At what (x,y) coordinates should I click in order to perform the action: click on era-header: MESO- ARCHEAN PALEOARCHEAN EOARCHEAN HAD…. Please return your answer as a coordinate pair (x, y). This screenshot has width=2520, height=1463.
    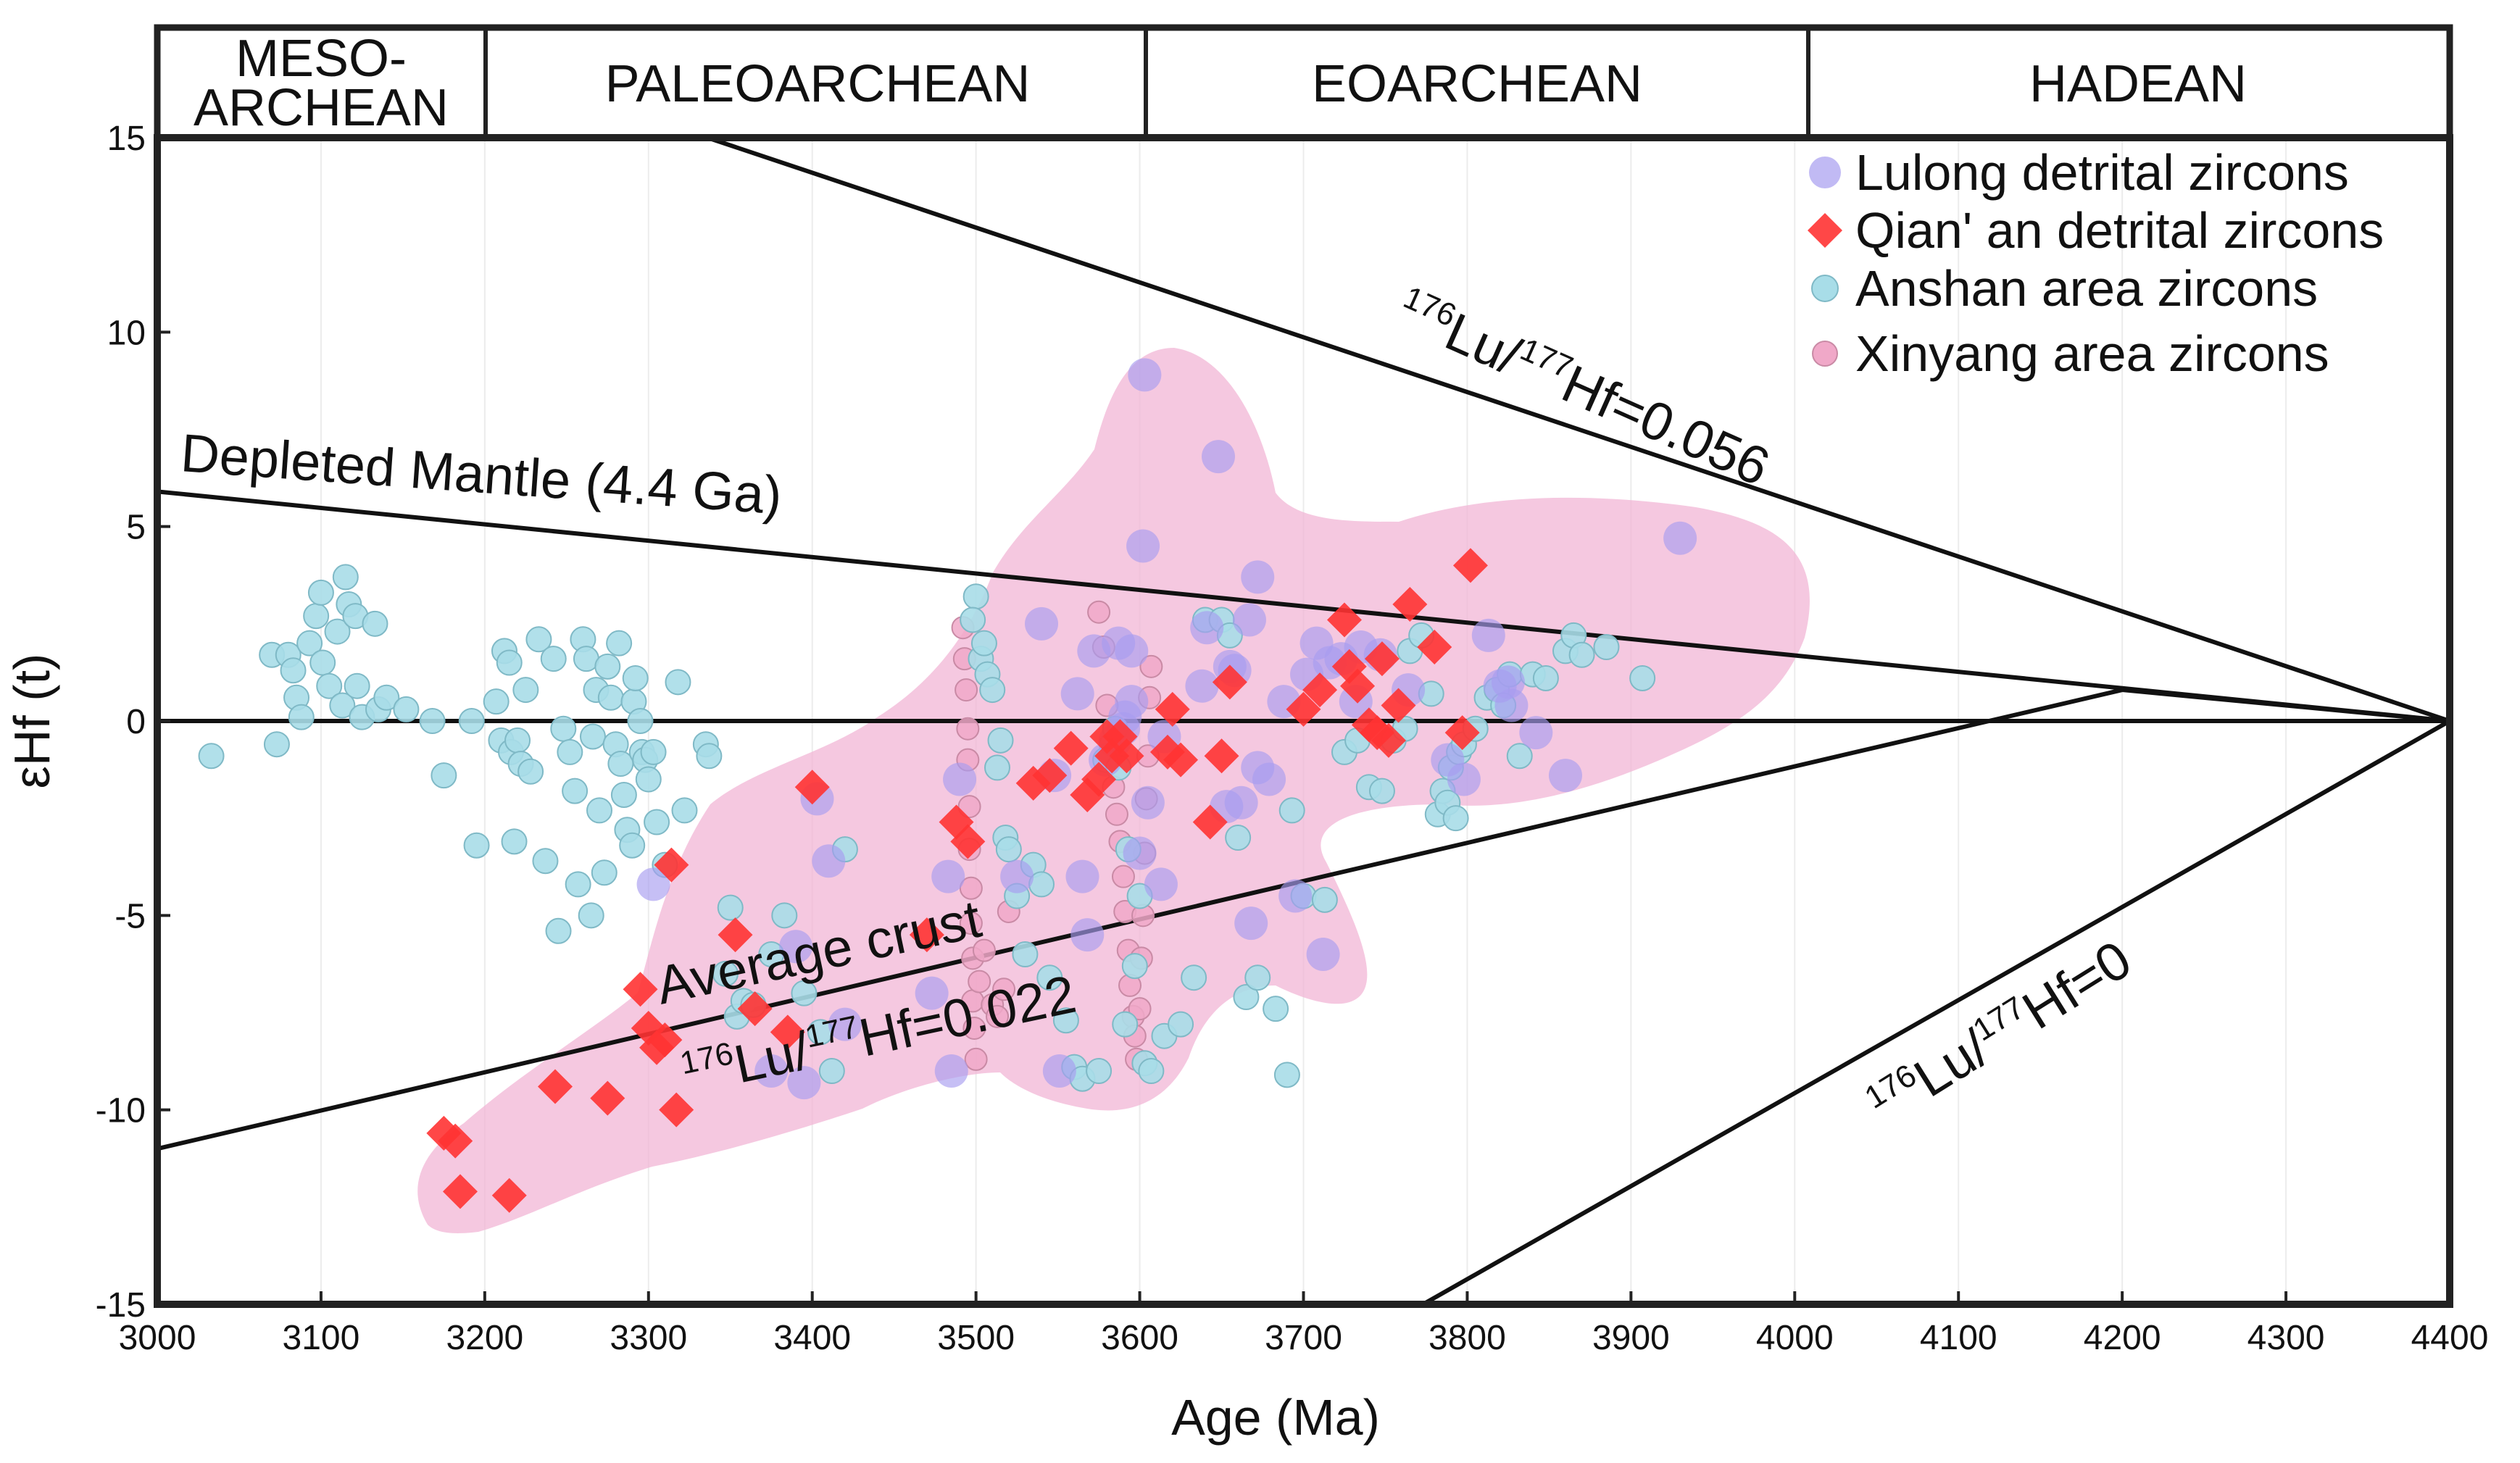
    Looking at the image, I should click on (1303, 82).